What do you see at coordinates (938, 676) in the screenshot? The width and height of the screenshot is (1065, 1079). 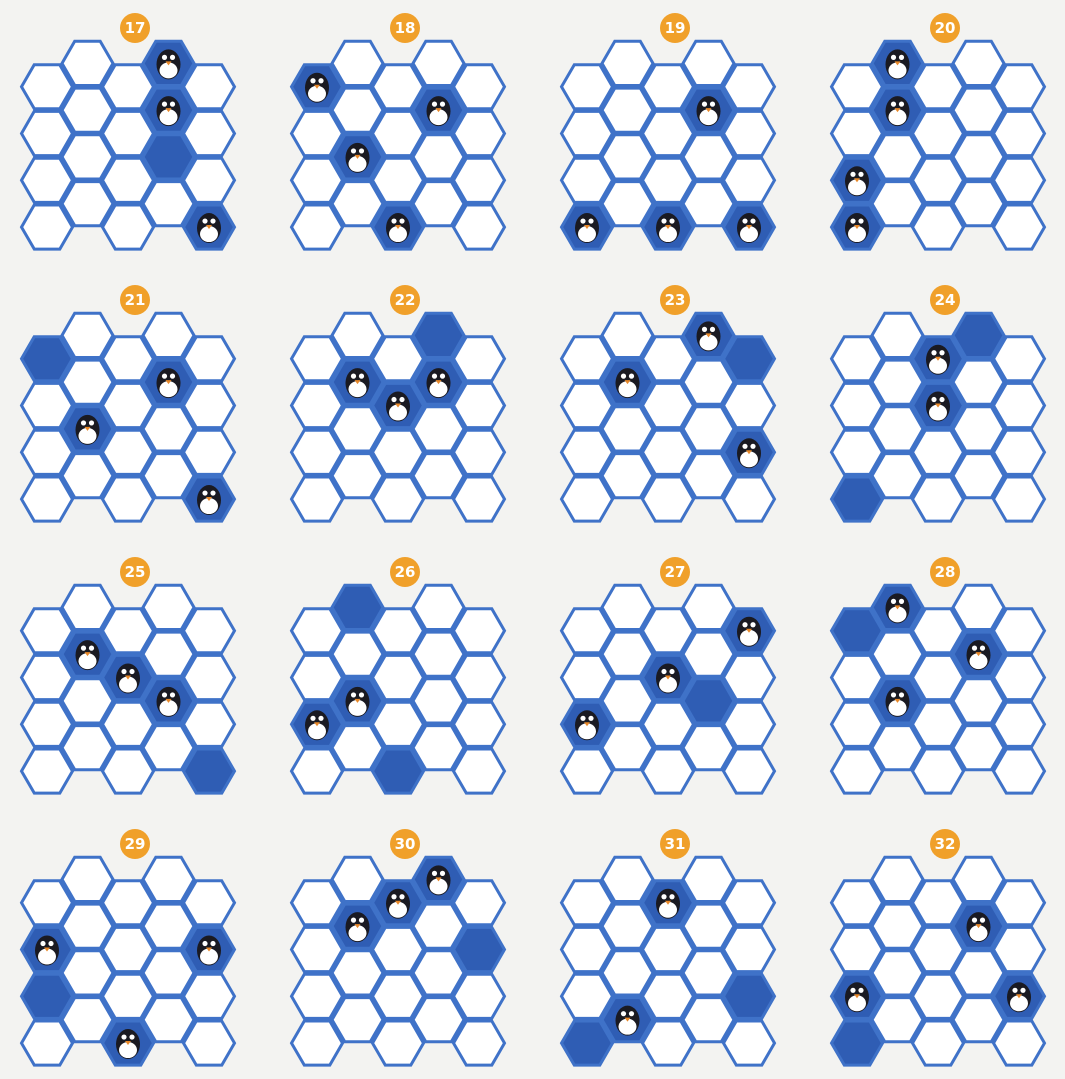 I see `puzzle: 28` at bounding box center [938, 676].